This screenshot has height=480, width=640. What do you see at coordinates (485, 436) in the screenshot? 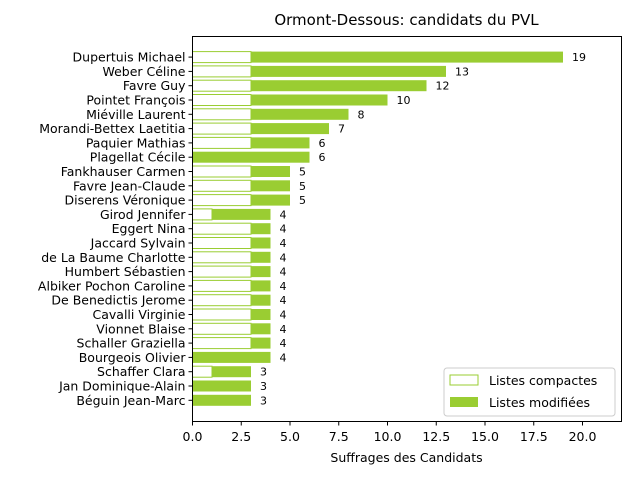
I see `x-tick-label: 15.0` at bounding box center [485, 436].